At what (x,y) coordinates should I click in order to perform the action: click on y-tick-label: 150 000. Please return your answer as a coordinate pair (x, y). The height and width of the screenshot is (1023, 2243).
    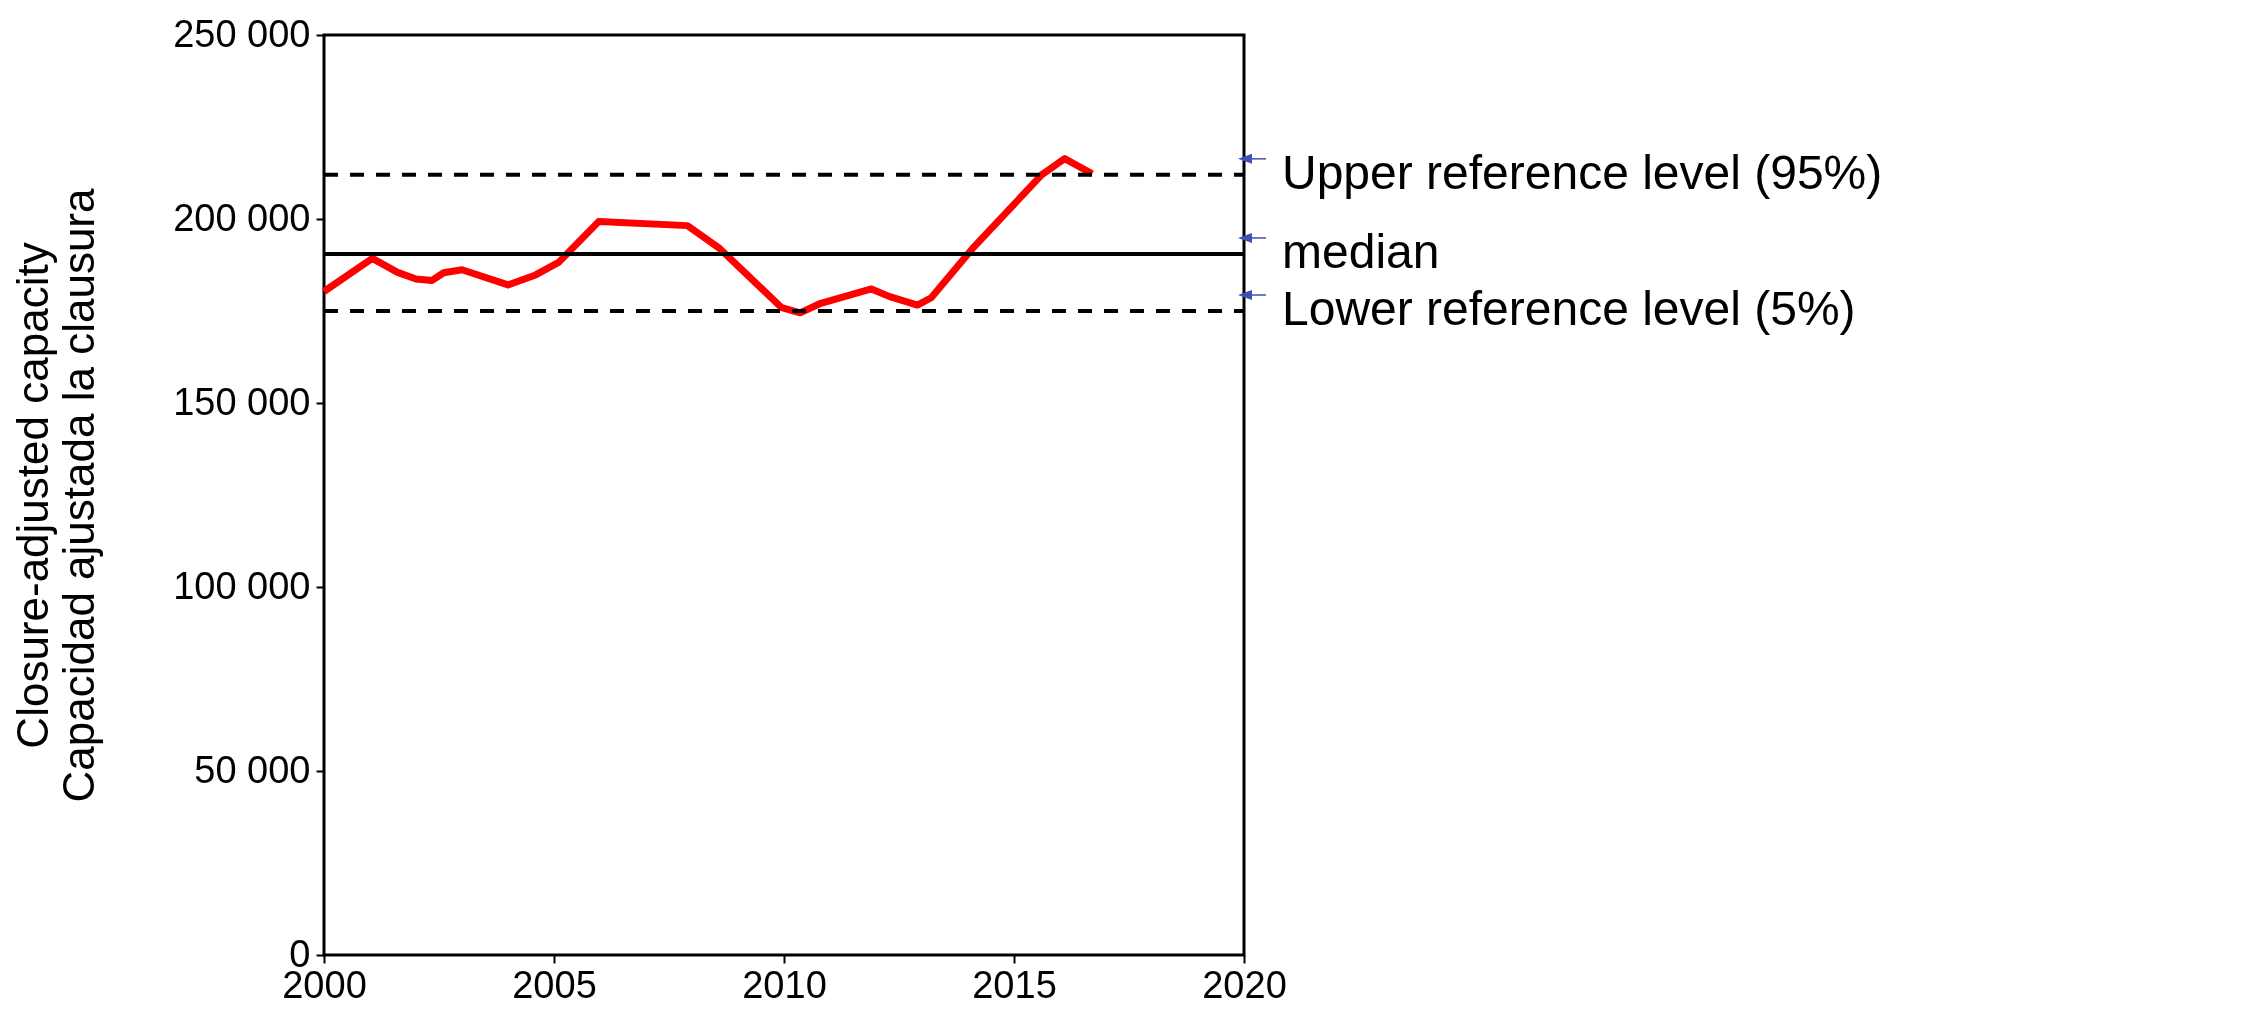
    Looking at the image, I should click on (242, 401).